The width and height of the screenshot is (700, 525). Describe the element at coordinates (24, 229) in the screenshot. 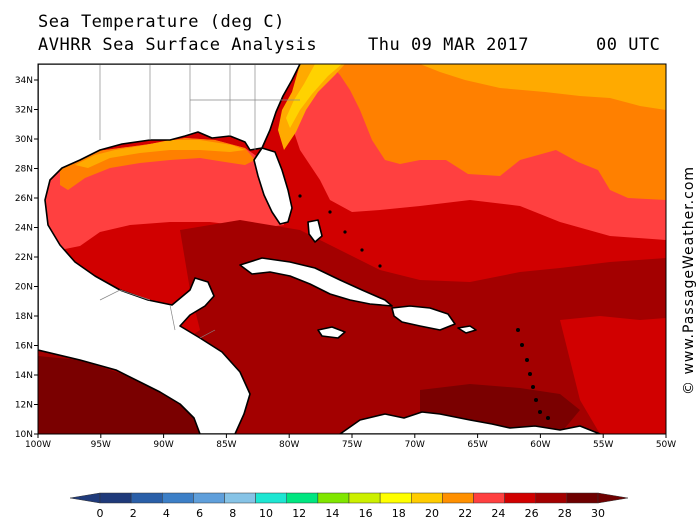

I see `lat-tick-label: 24N` at that location.